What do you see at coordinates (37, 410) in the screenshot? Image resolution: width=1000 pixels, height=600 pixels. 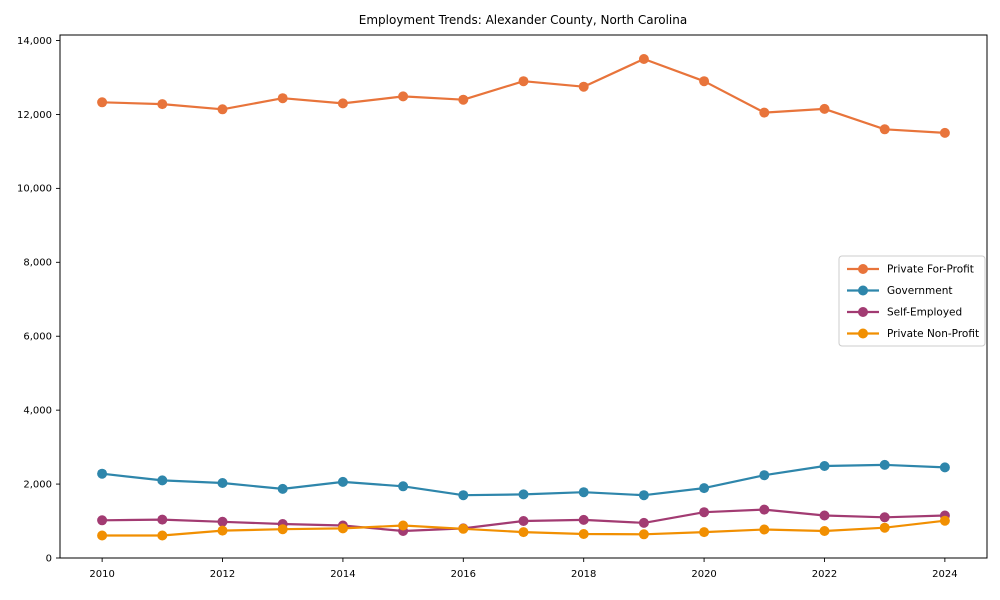 I see `y-tick-label: 4,000` at bounding box center [37, 410].